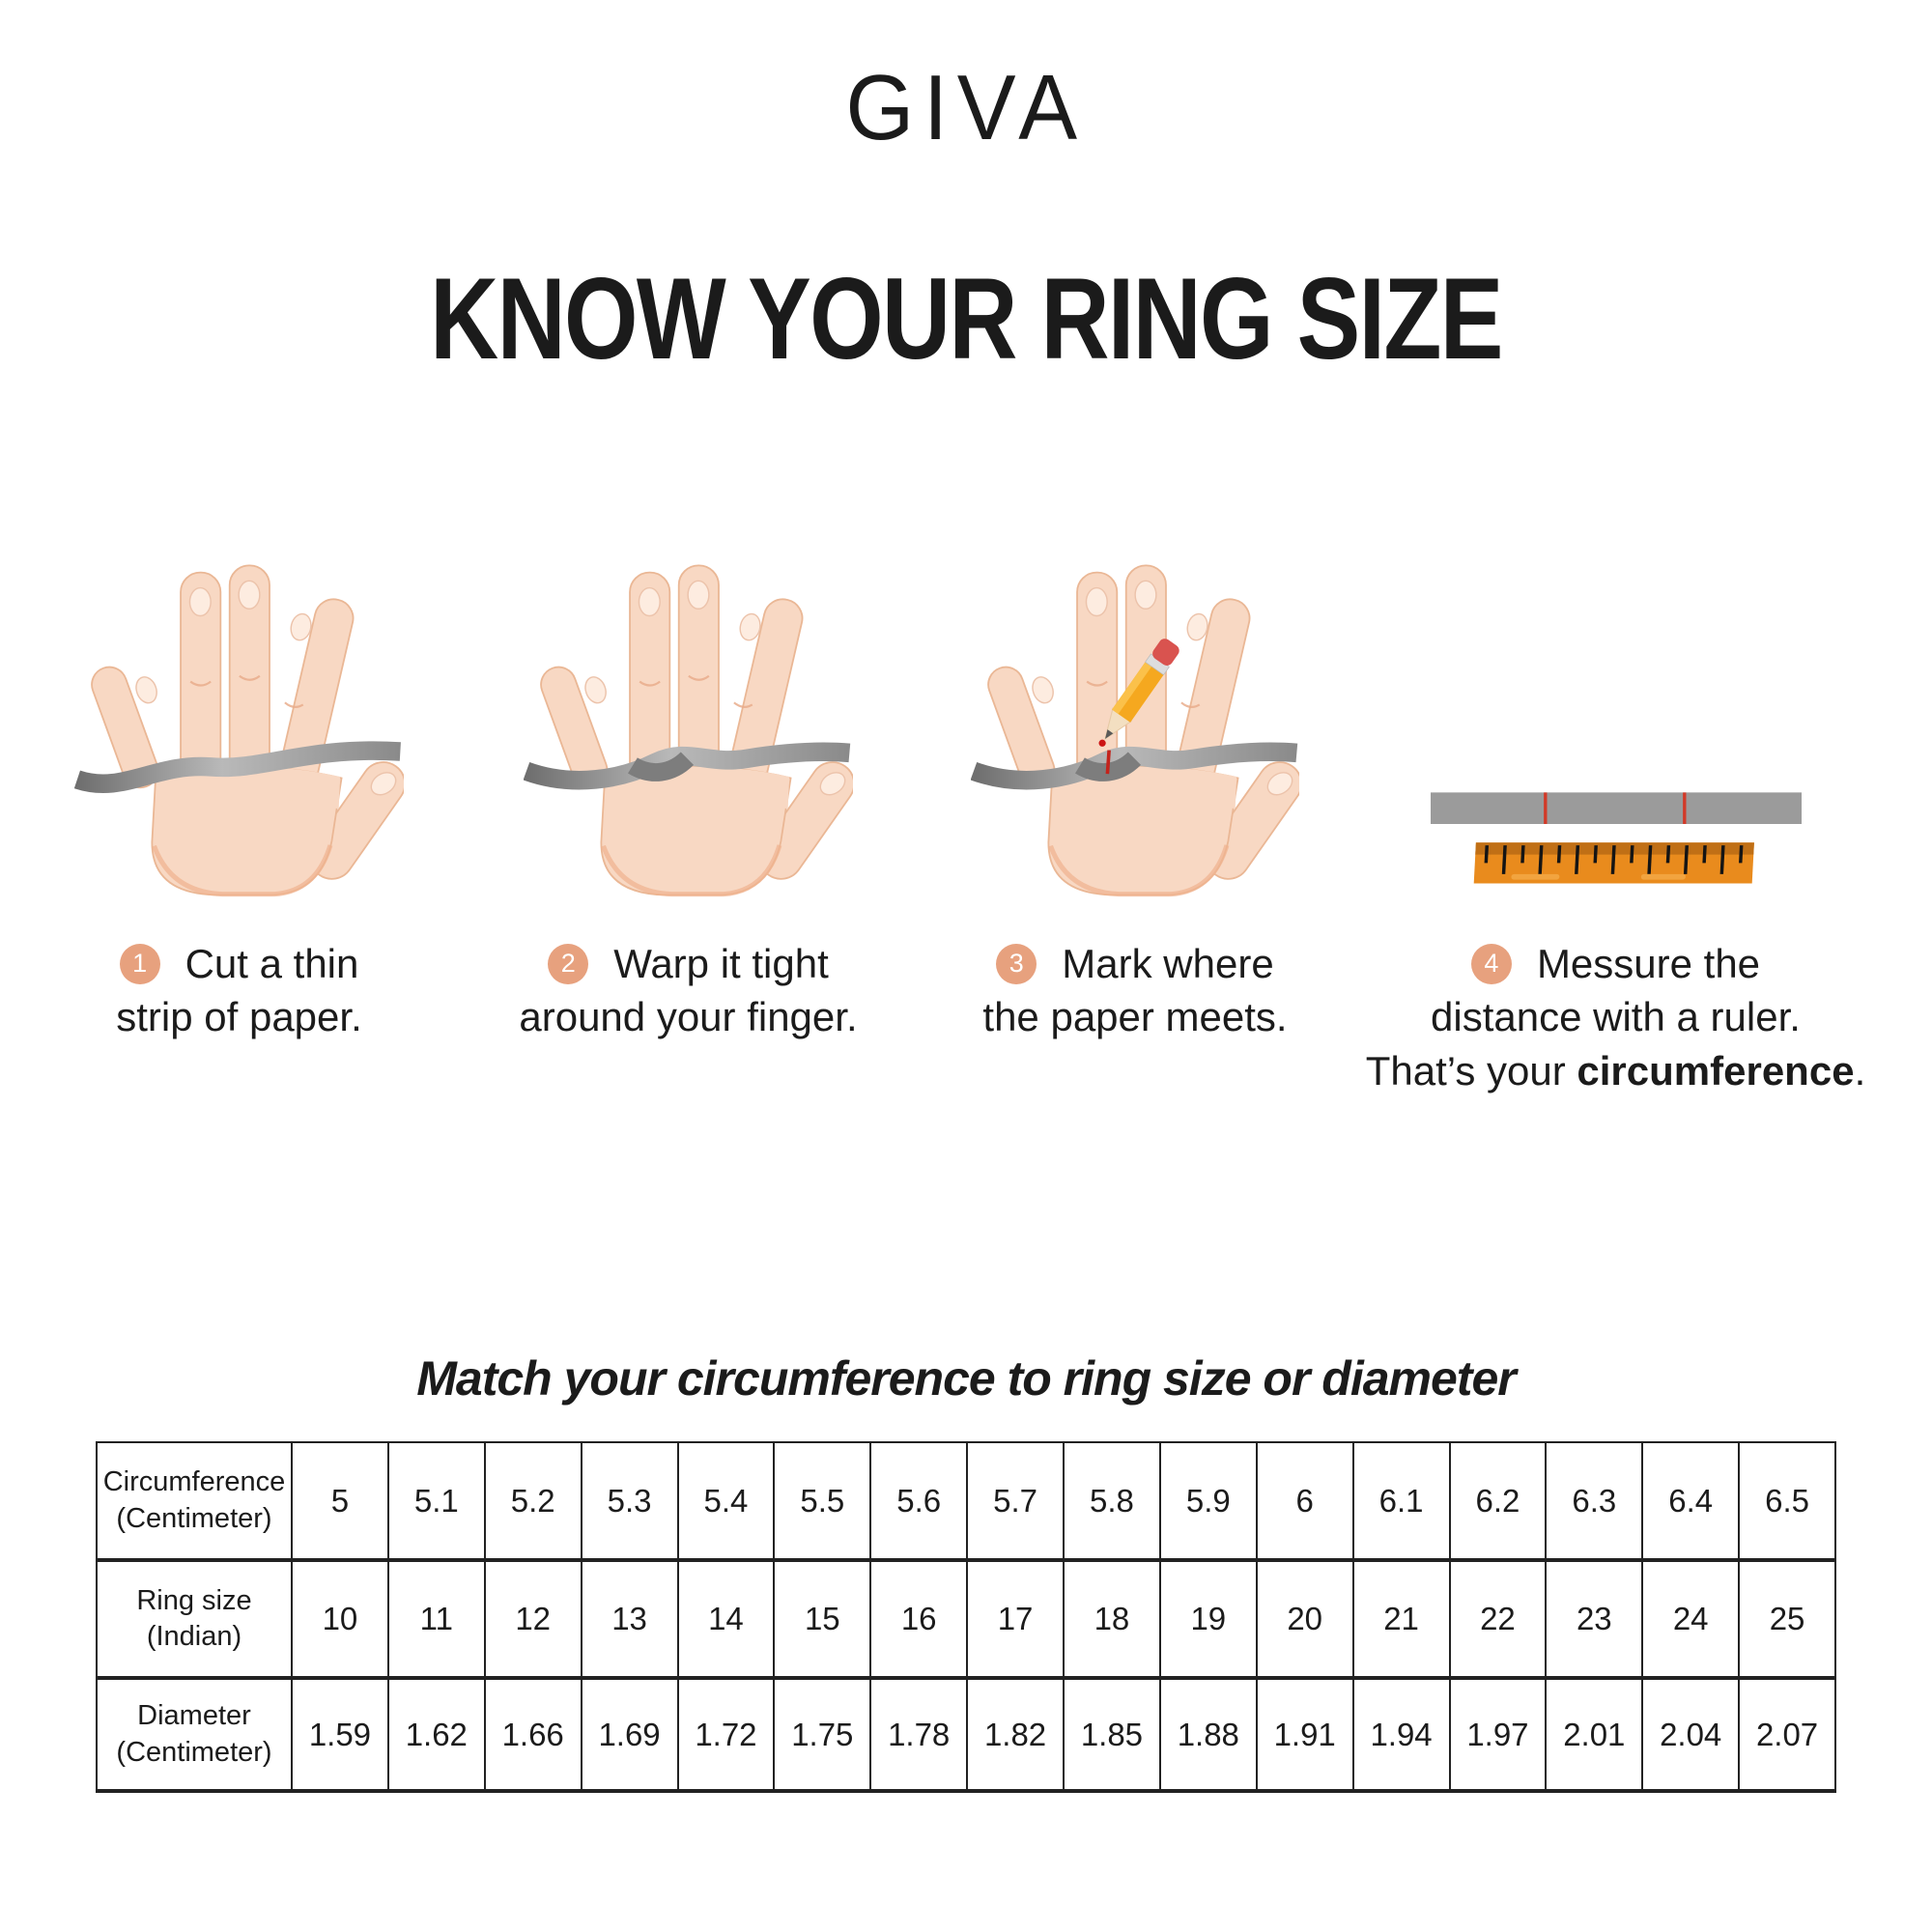  I want to click on table-cell: 23, so click(1594, 1619).